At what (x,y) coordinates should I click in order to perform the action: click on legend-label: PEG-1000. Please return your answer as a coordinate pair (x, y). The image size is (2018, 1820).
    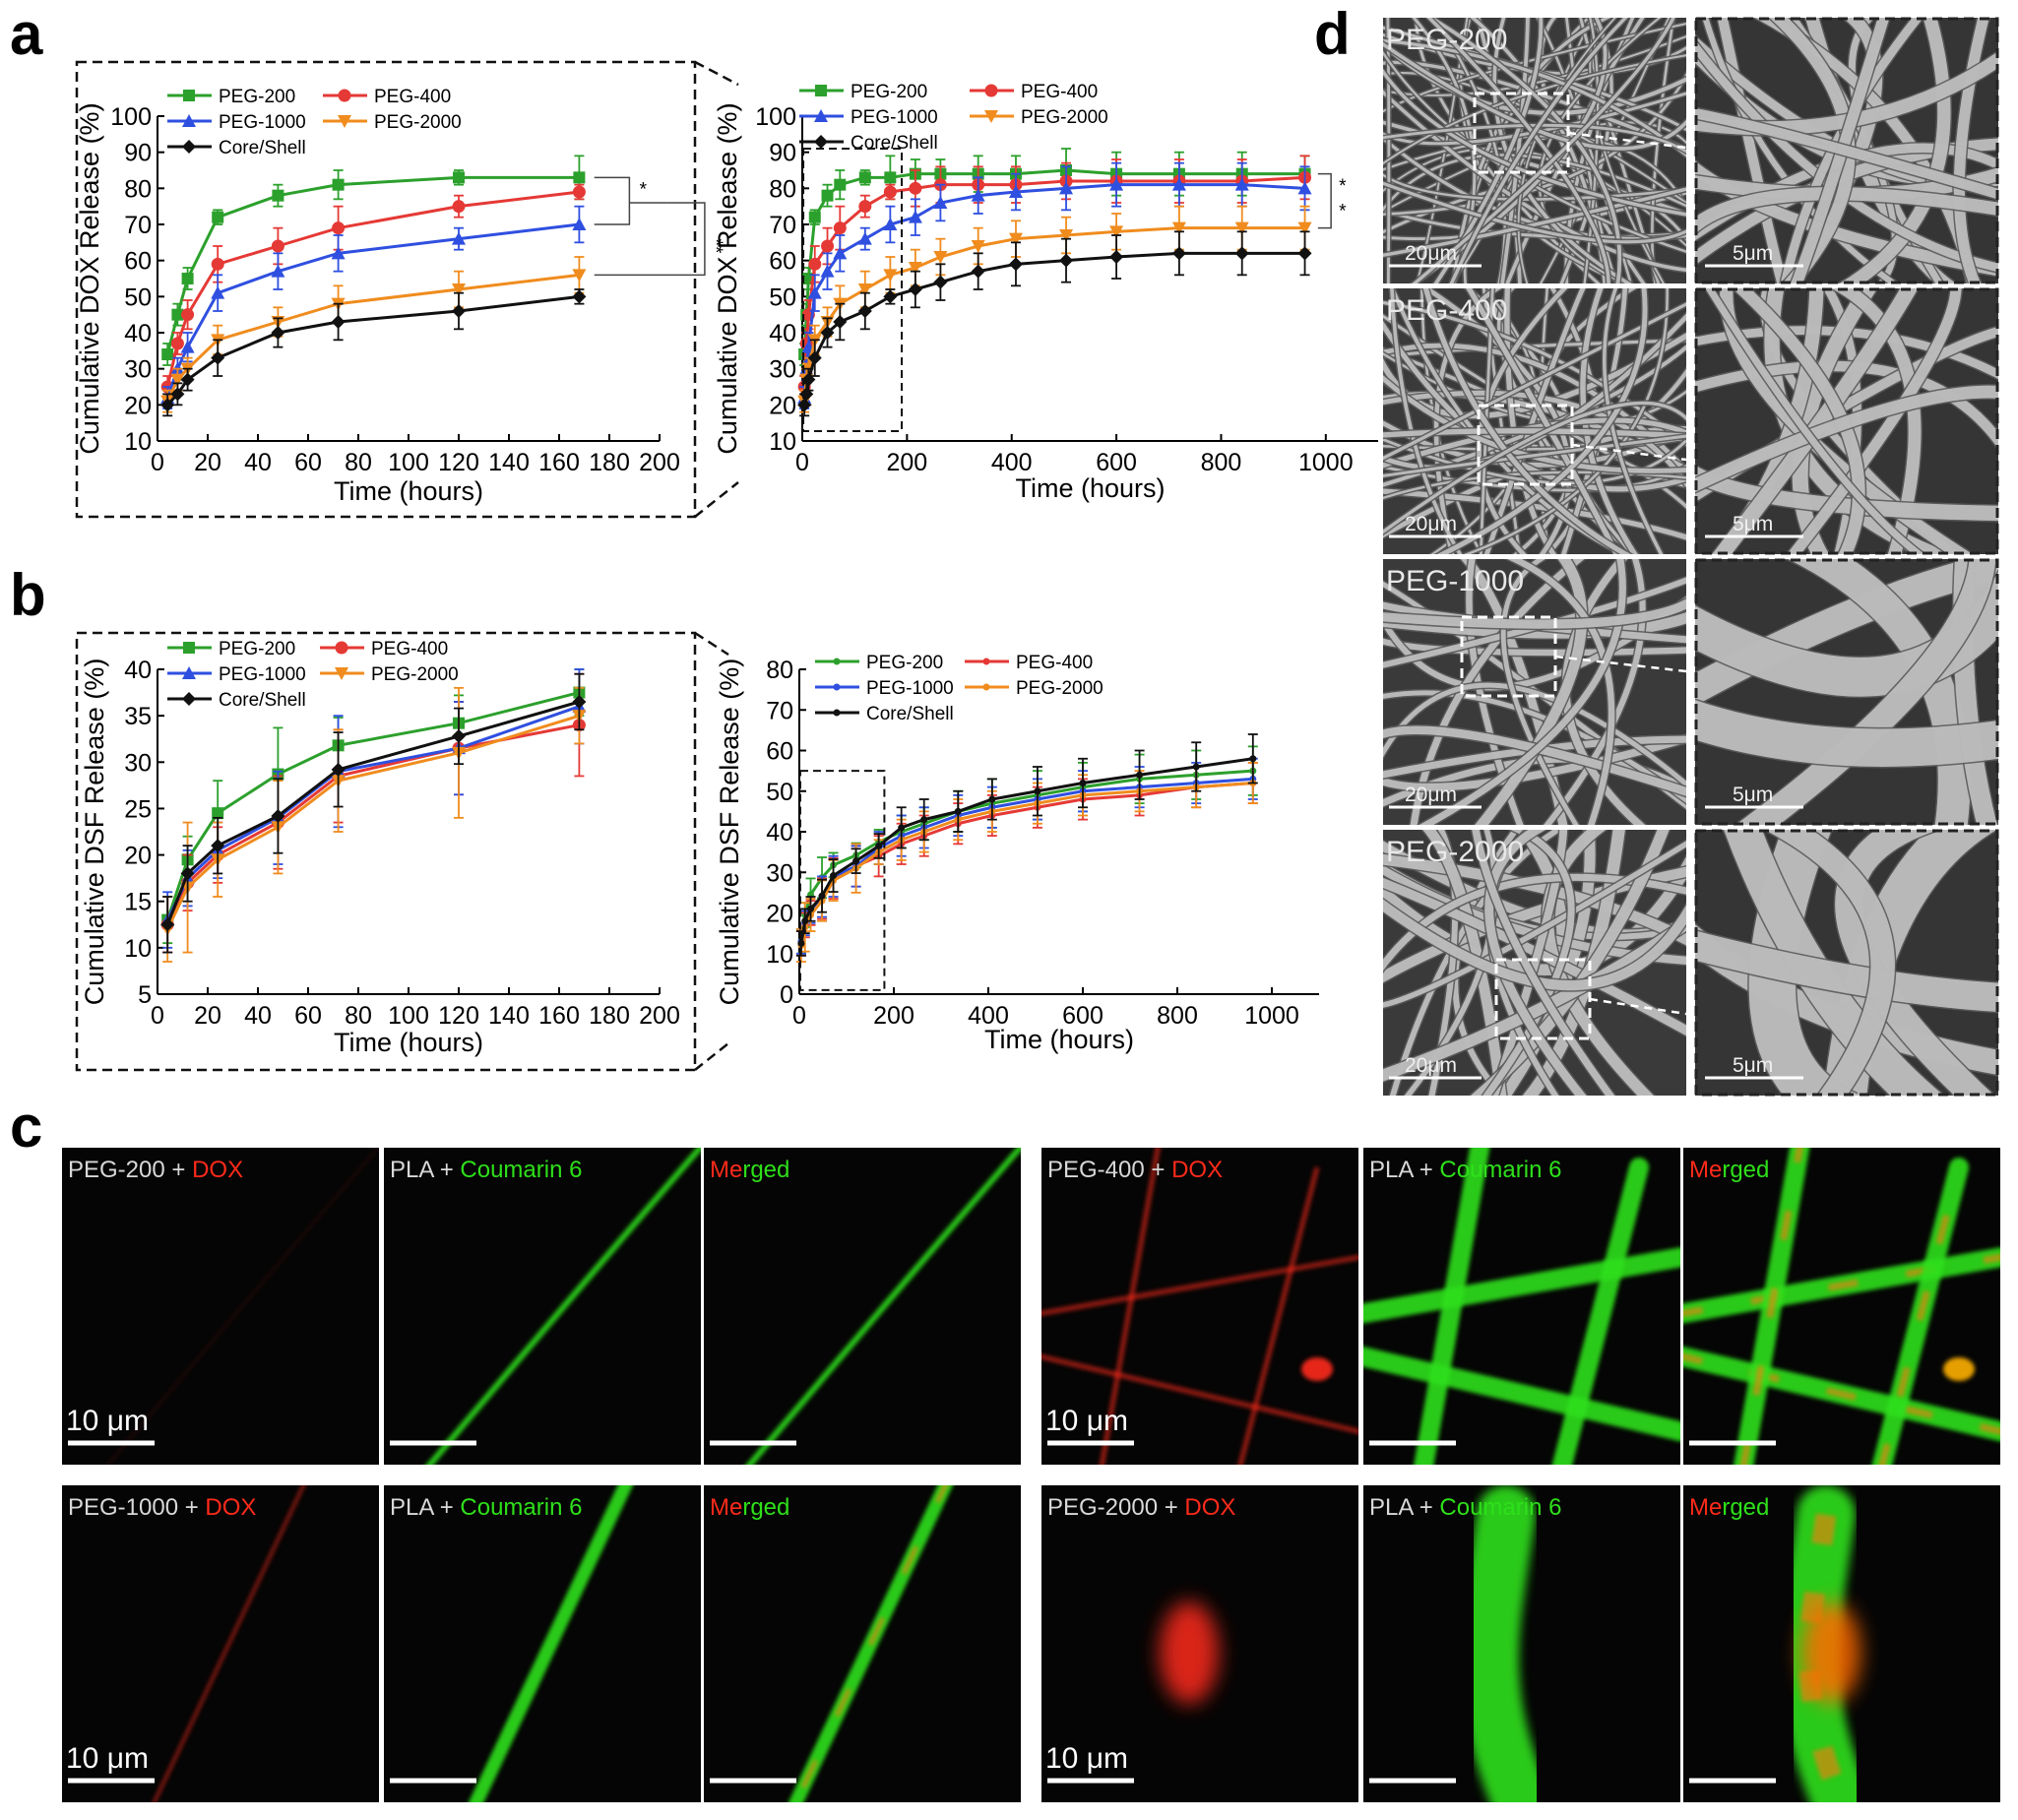
    Looking at the image, I should click on (895, 117).